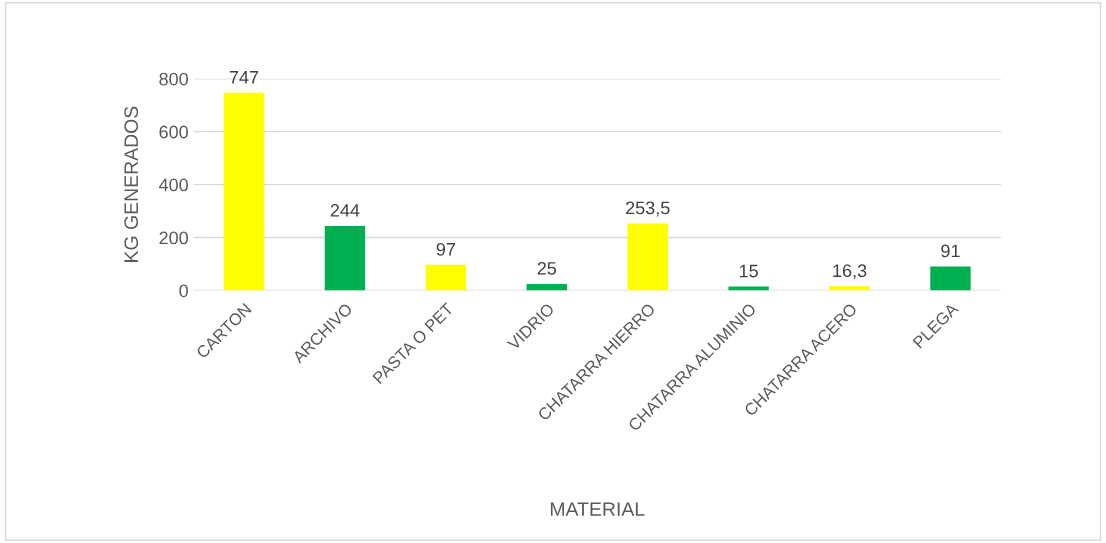 The image size is (1106, 543). Describe the element at coordinates (244, 77) in the screenshot. I see `data-label: 747` at that location.